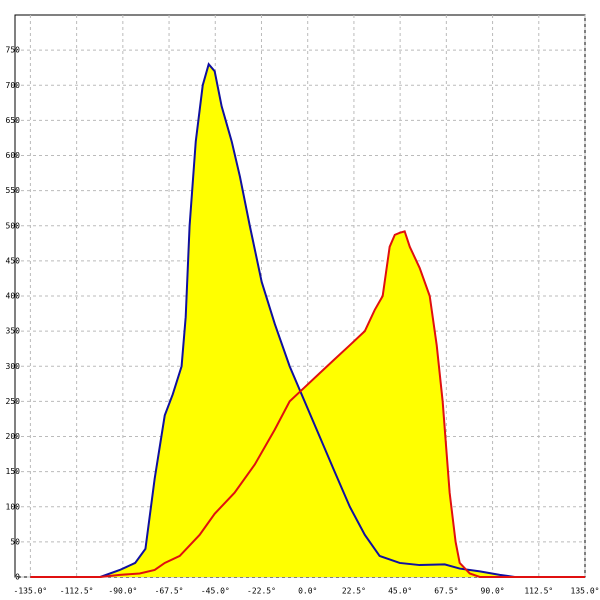 The image size is (600, 600). I want to click on x-tick-label: -67.5°, so click(169, 591).